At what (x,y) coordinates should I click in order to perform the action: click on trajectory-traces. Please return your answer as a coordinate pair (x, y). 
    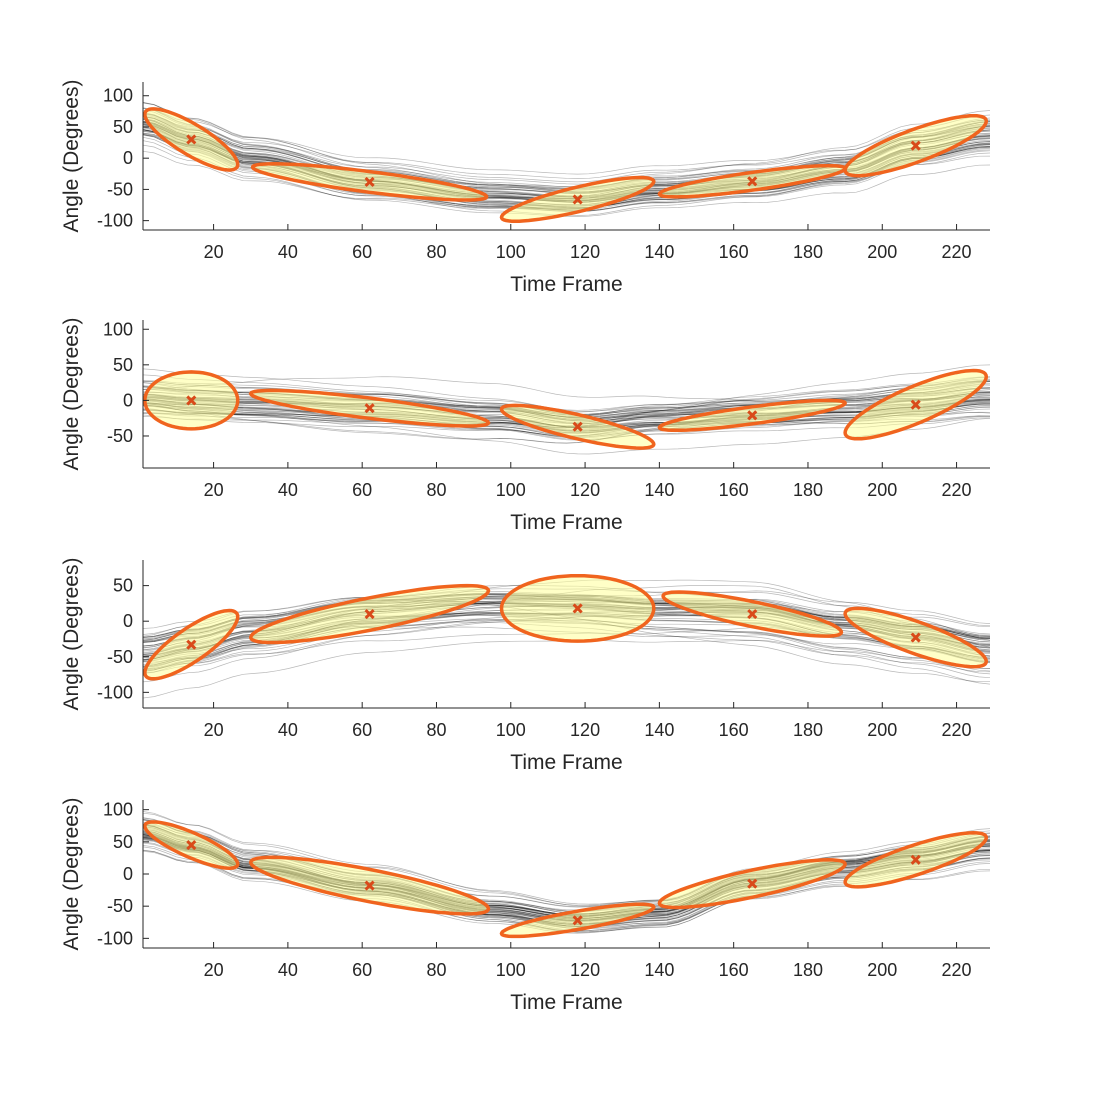
    Looking at the image, I should click on (566, 409).